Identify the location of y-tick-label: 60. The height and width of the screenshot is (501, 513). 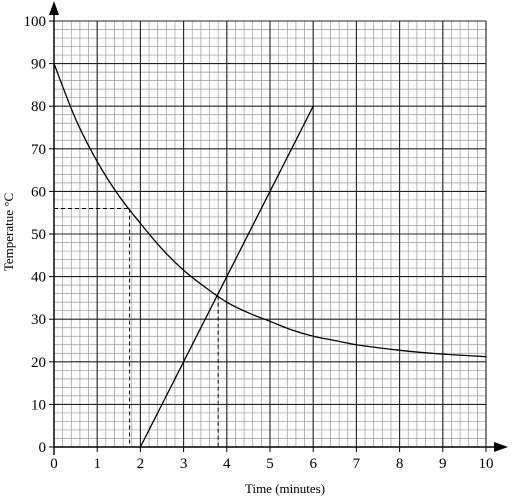
(38, 192).